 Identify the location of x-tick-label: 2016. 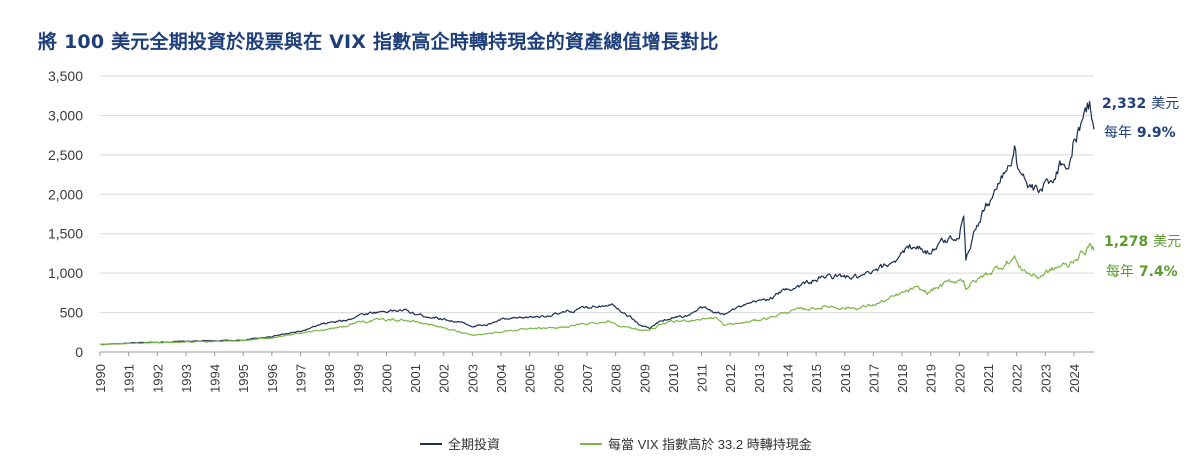
(845, 378).